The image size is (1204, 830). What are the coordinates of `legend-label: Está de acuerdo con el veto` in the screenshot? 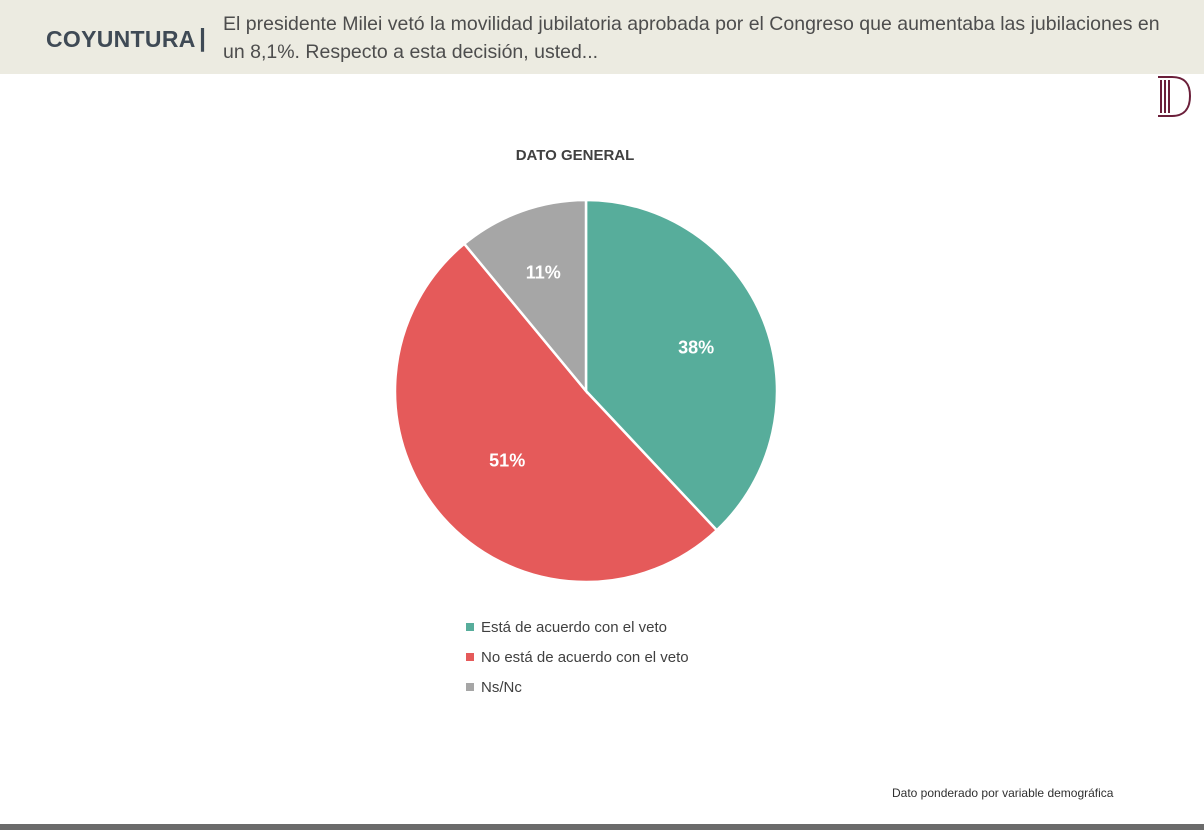 It's located at (574, 627).